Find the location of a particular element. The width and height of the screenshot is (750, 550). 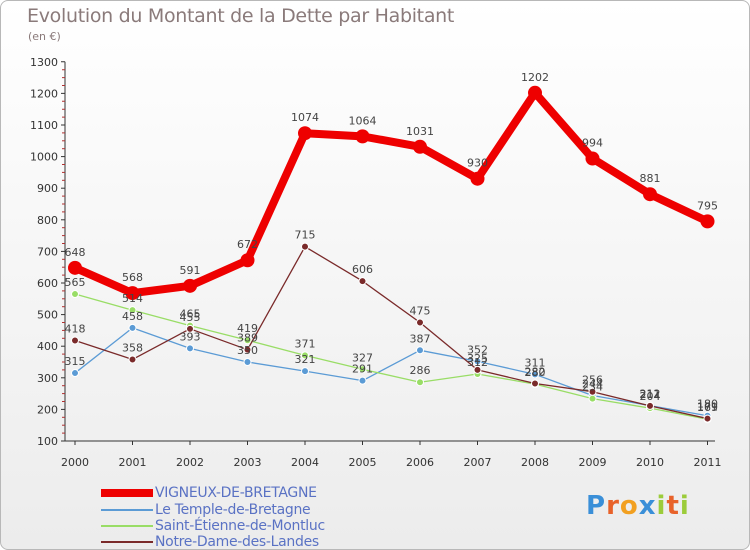

x-tick-label: 2005 is located at coordinates (363, 462).